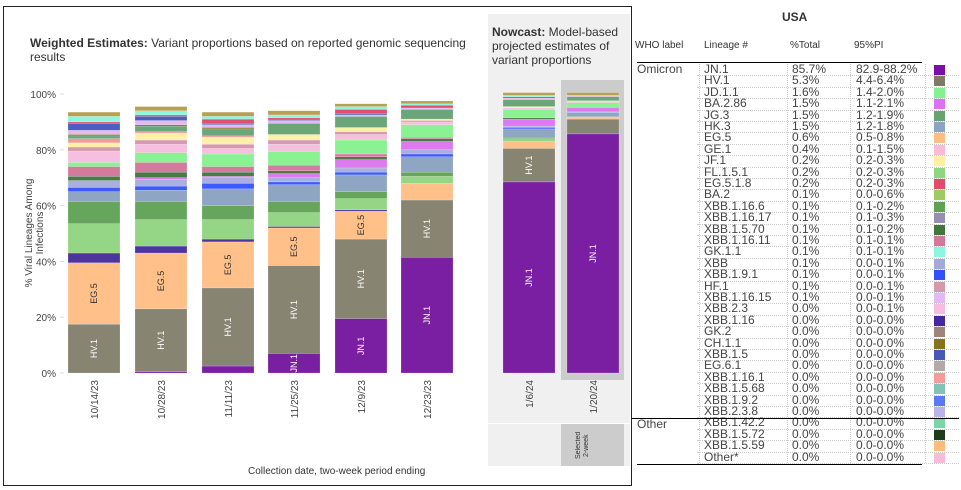  What do you see at coordinates (592, 445) in the screenshot?
I see `nowcast-selected-box` at bounding box center [592, 445].